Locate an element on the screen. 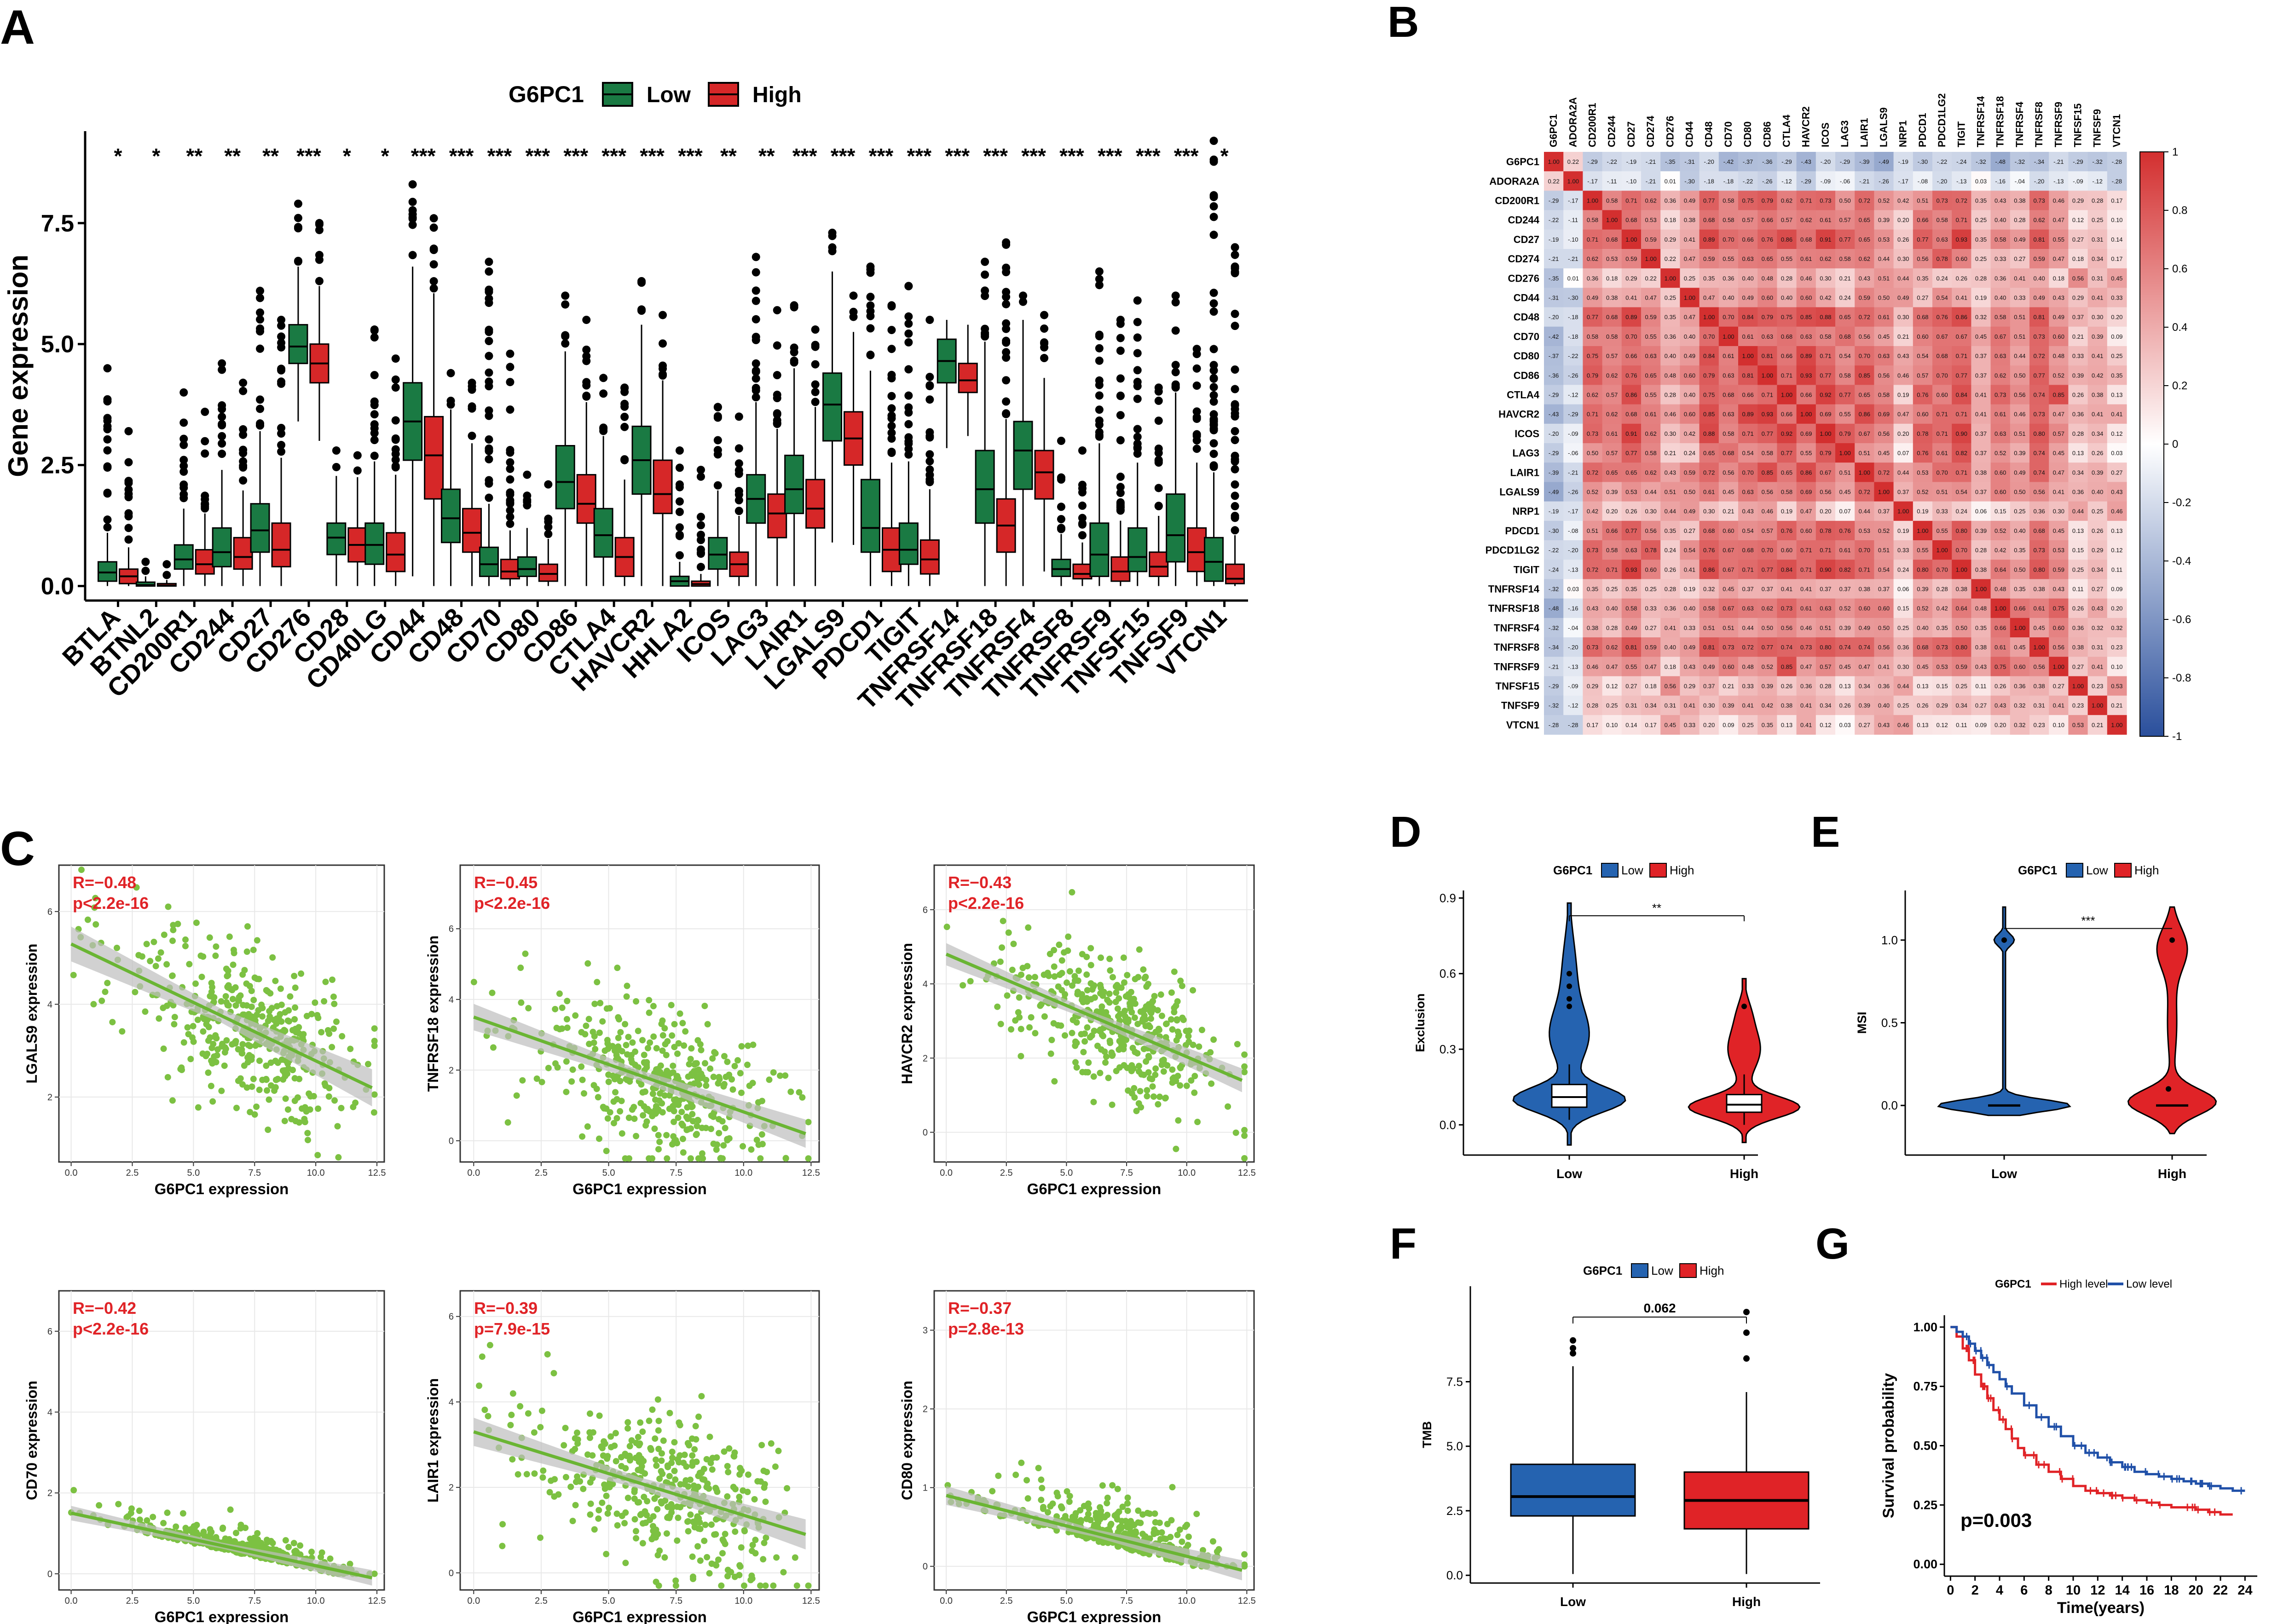 The height and width of the screenshot is (1624, 2272). significance-PDCD1: *** is located at coordinates (881, 156).